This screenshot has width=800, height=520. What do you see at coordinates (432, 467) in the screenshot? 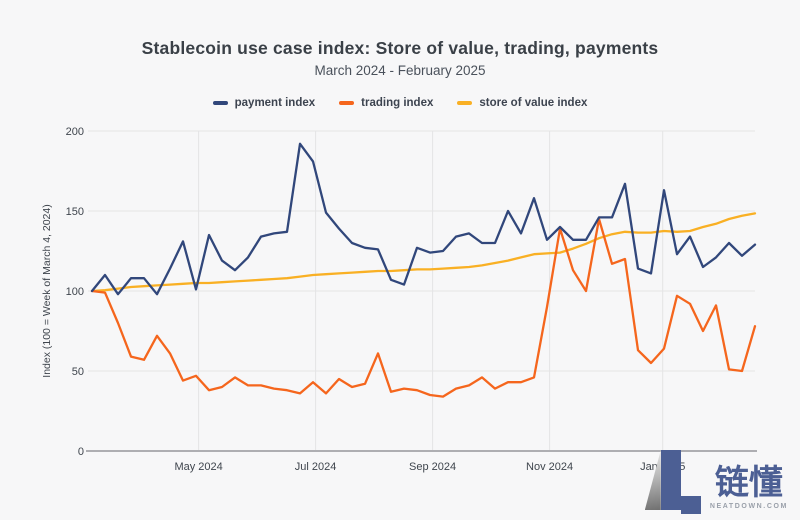
I see `x-tick-label: Sep 2024` at bounding box center [432, 467].